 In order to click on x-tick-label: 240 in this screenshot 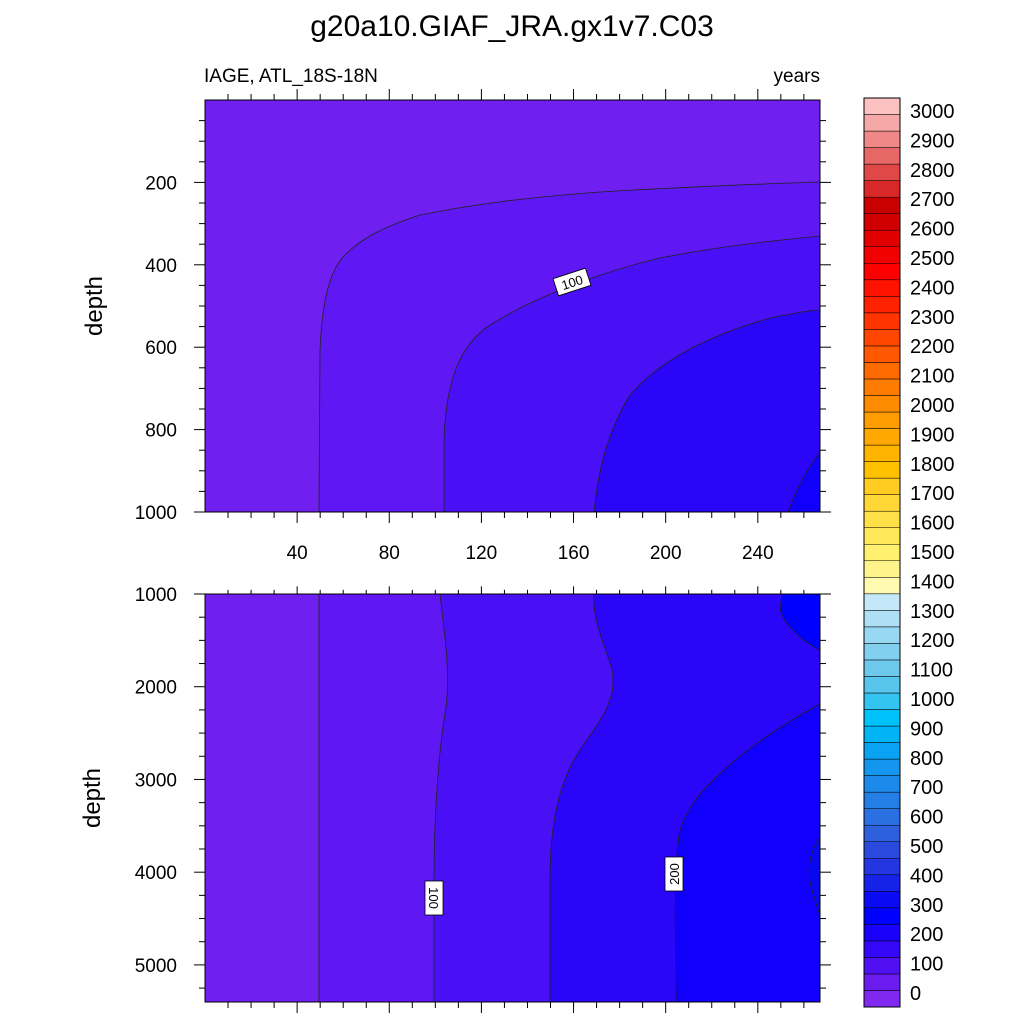, I will do `click(758, 553)`.